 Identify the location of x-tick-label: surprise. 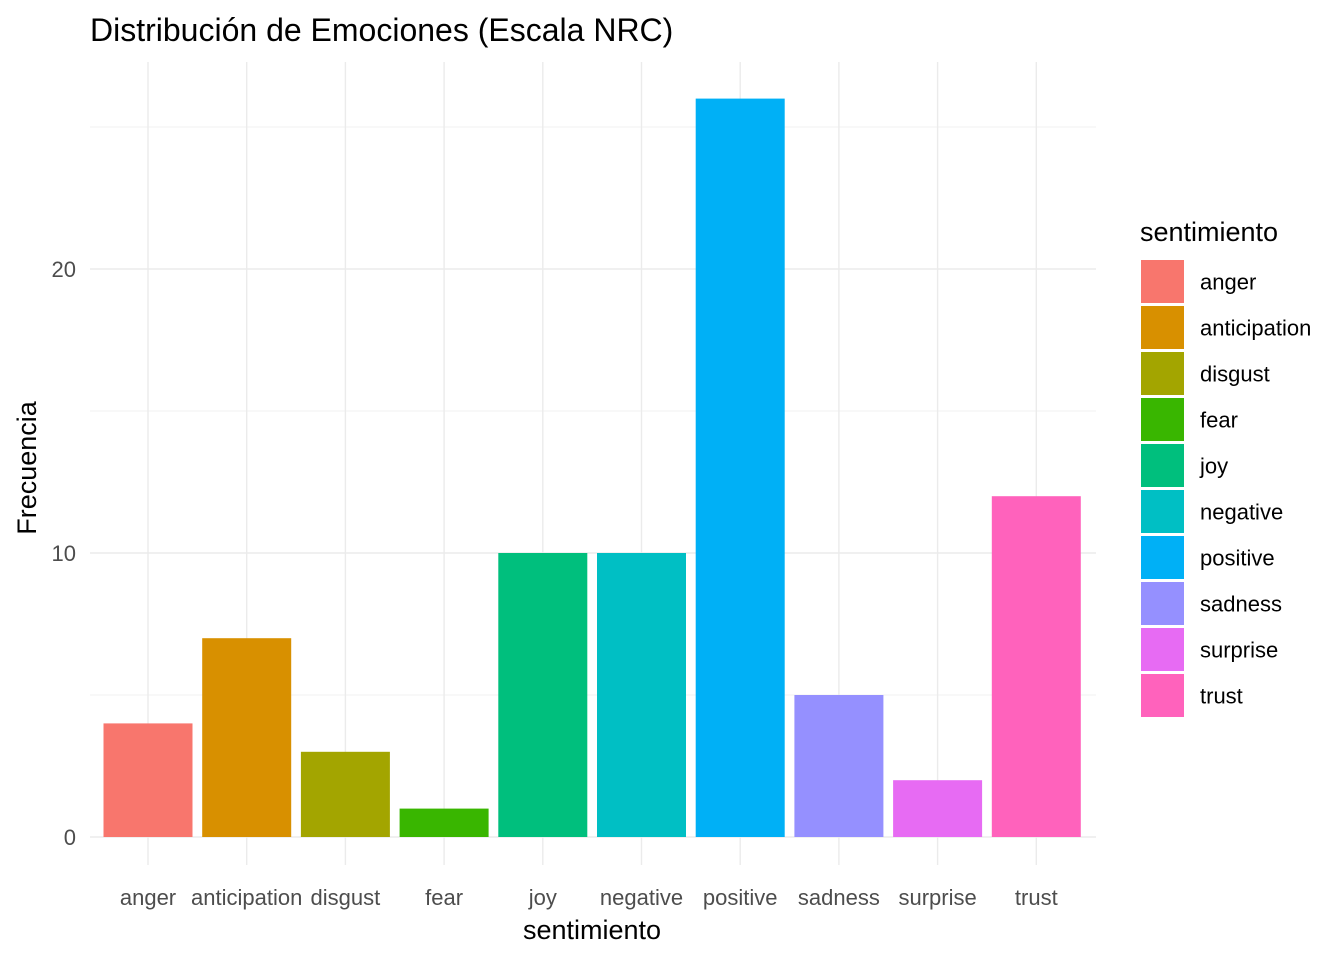
(937, 897).